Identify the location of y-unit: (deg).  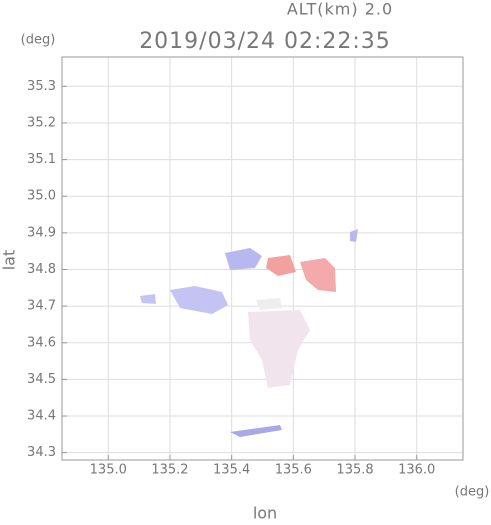
(38, 40).